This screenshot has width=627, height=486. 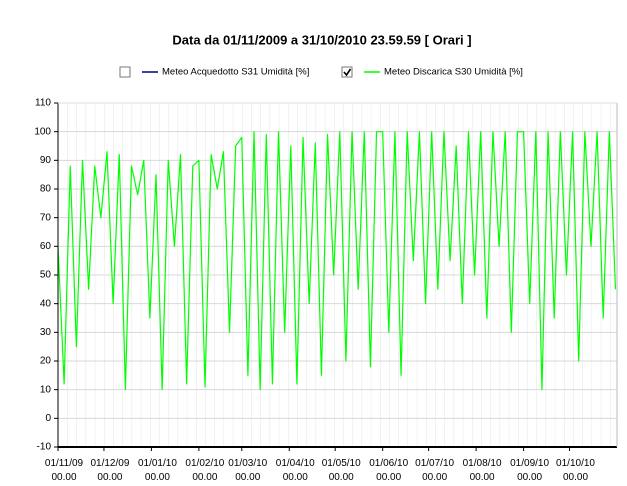 I want to click on label-line: 01/05/10, so click(x=341, y=463).